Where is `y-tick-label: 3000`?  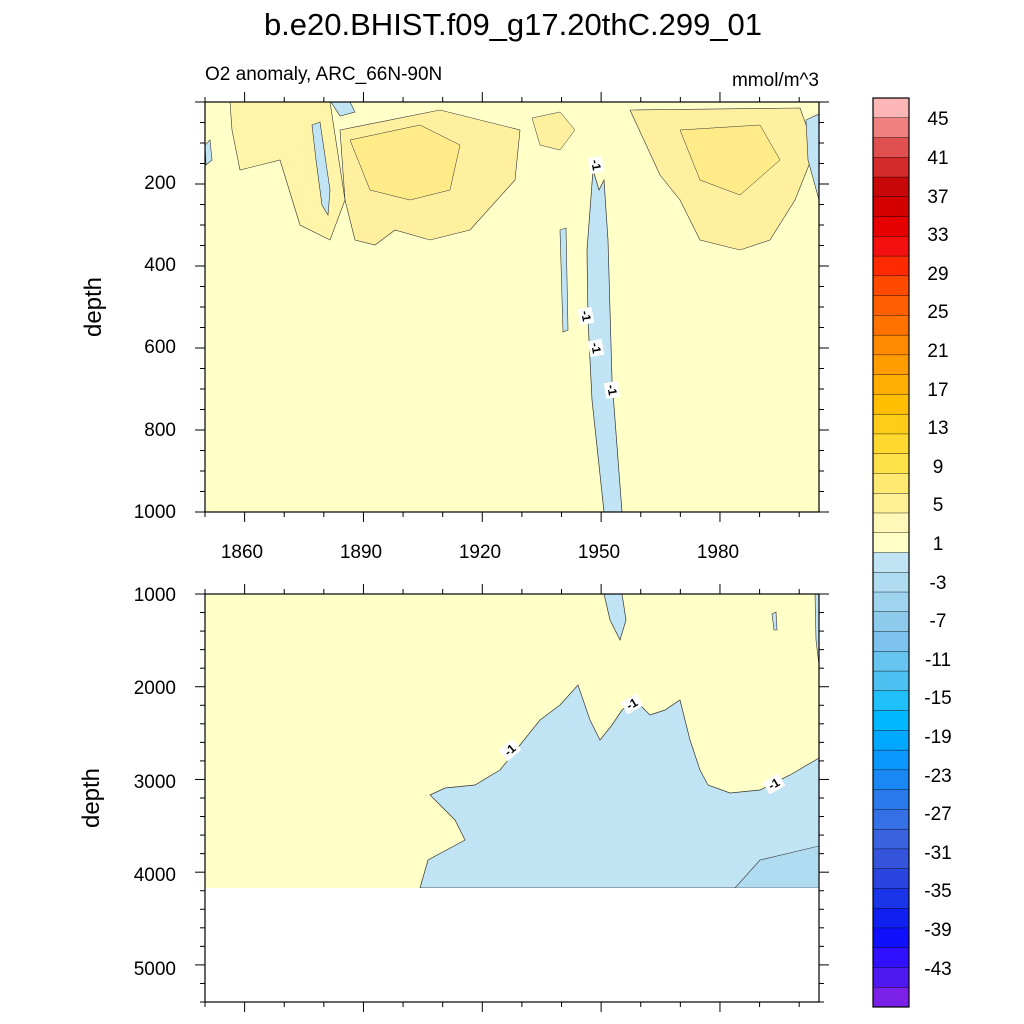
y-tick-label: 3000 is located at coordinates (155, 782).